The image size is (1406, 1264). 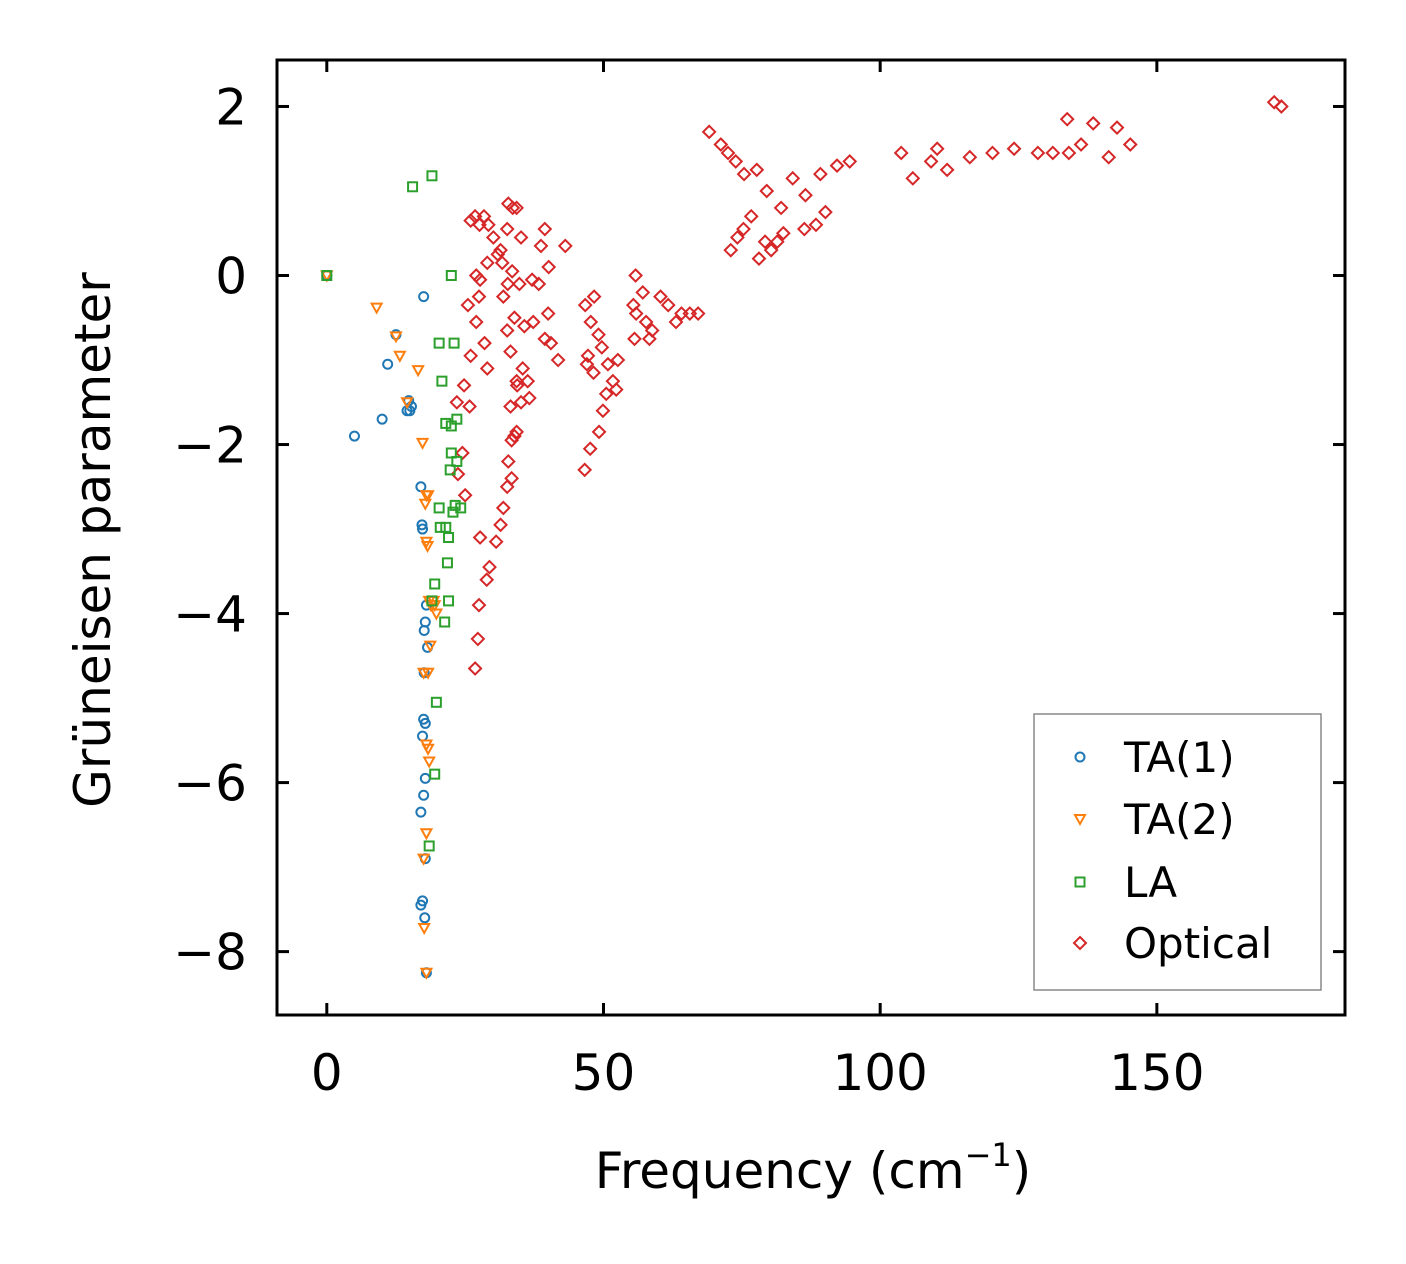 What do you see at coordinates (231, 107) in the screenshot?
I see `y-tick-label: 2` at bounding box center [231, 107].